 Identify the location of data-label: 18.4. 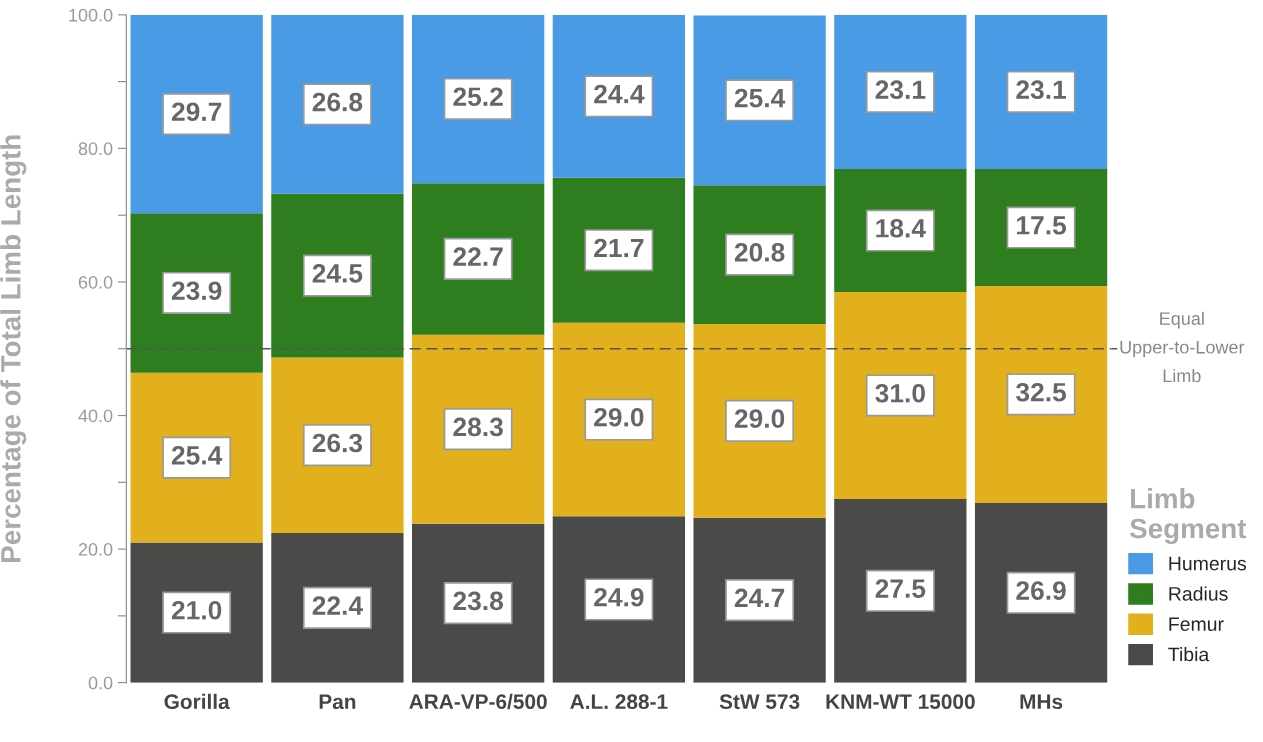
(901, 228).